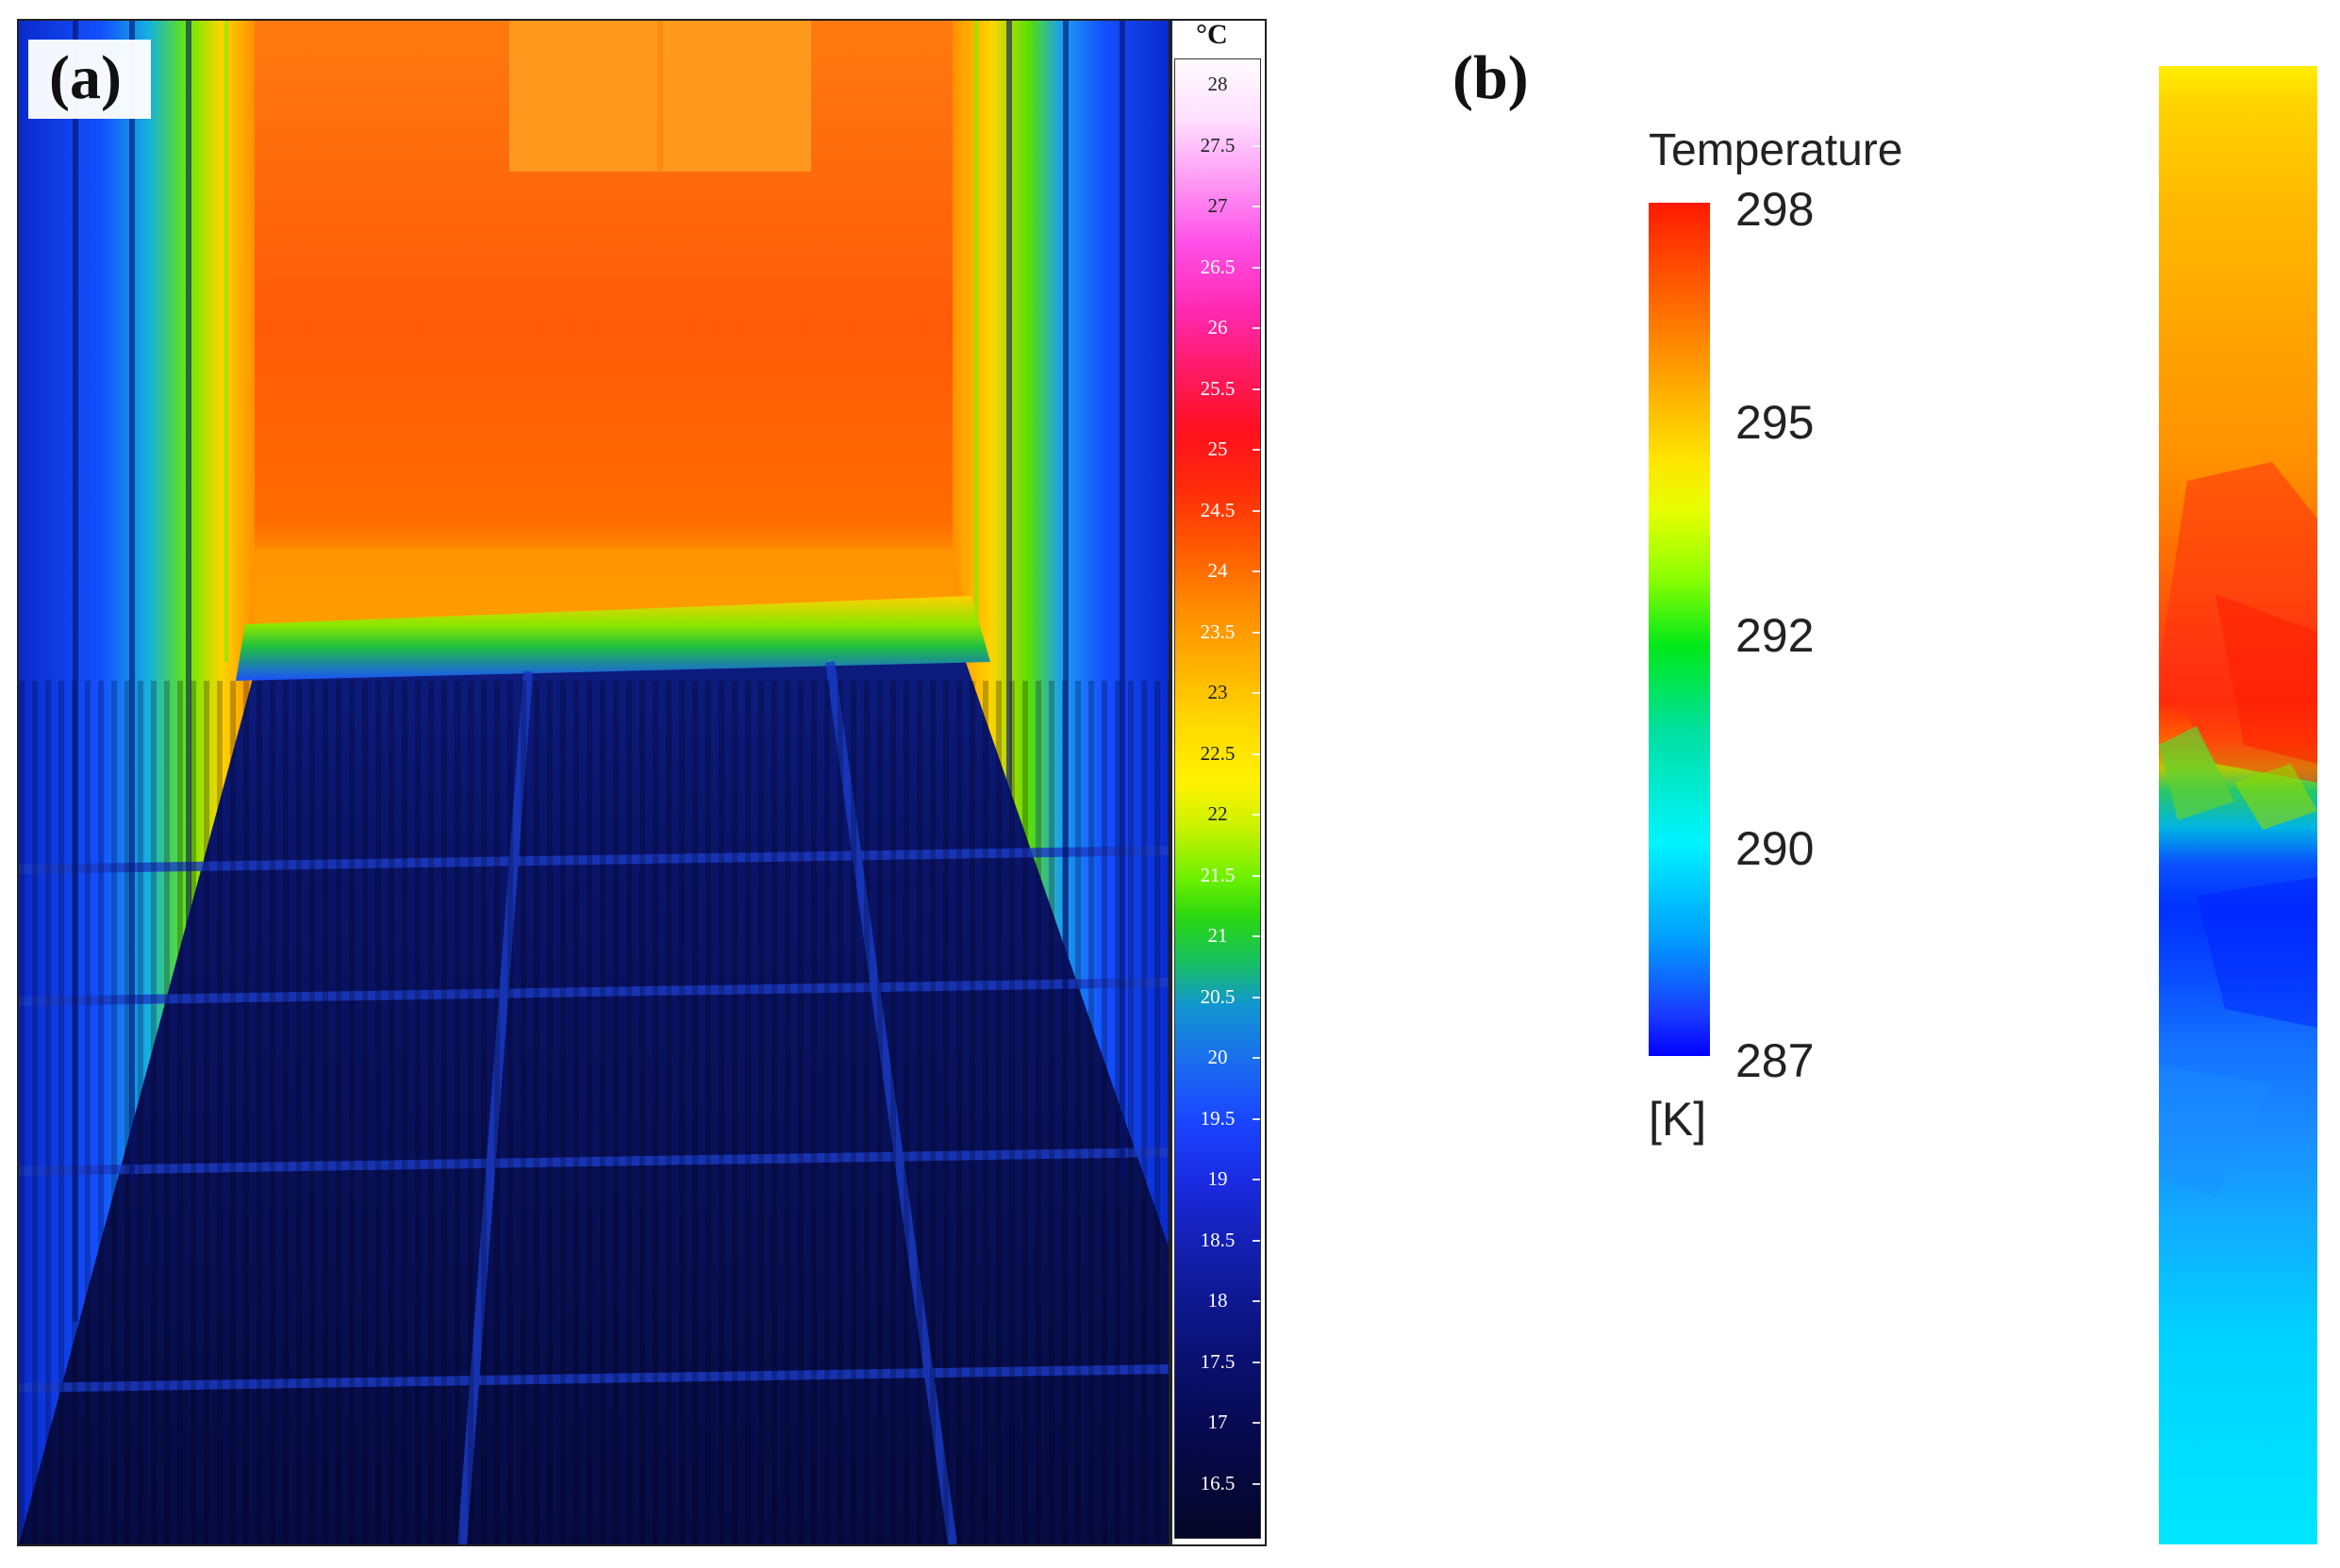 The height and width of the screenshot is (1568, 2340). Describe the element at coordinates (1217, 449) in the screenshot. I see `colorbar-tick-label: 25` at that location.